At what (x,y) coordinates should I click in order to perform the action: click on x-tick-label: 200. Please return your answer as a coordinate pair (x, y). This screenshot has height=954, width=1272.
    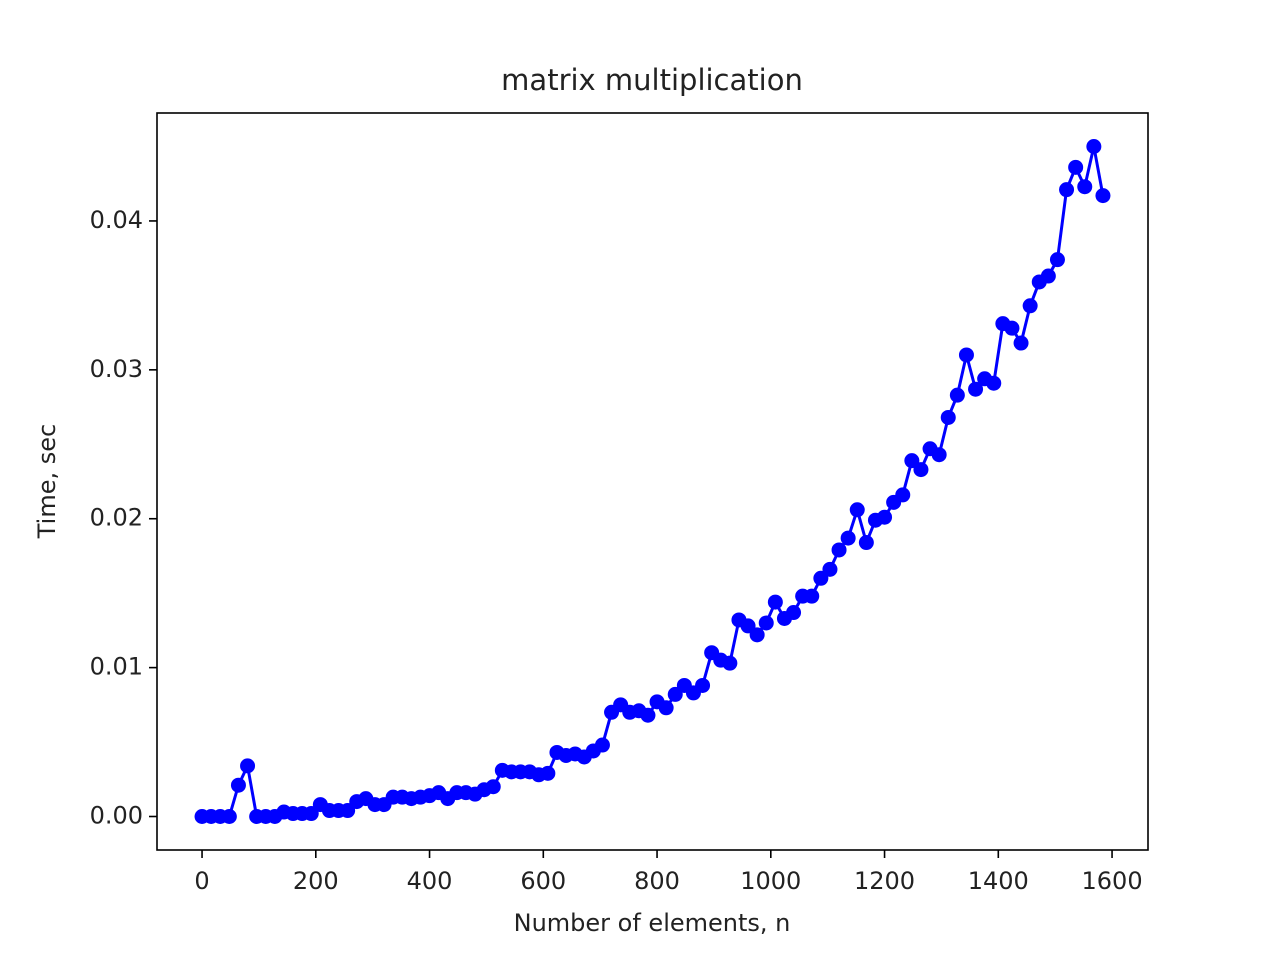
    Looking at the image, I should click on (316, 881).